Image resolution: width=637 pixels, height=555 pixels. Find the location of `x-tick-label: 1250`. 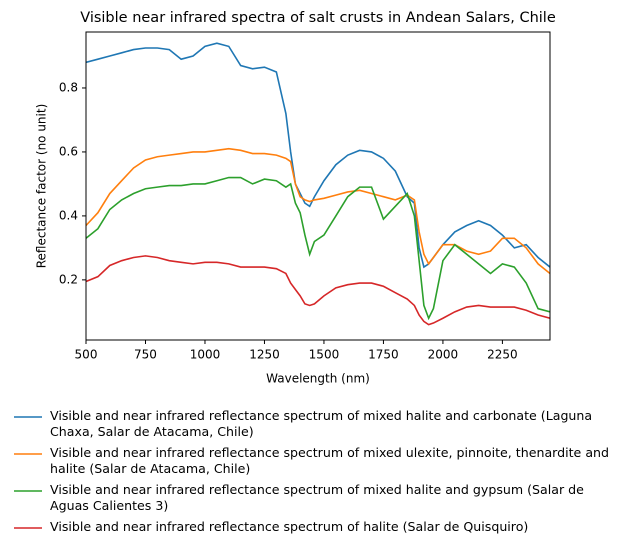

x-tick-label: 1250 is located at coordinates (264, 355).